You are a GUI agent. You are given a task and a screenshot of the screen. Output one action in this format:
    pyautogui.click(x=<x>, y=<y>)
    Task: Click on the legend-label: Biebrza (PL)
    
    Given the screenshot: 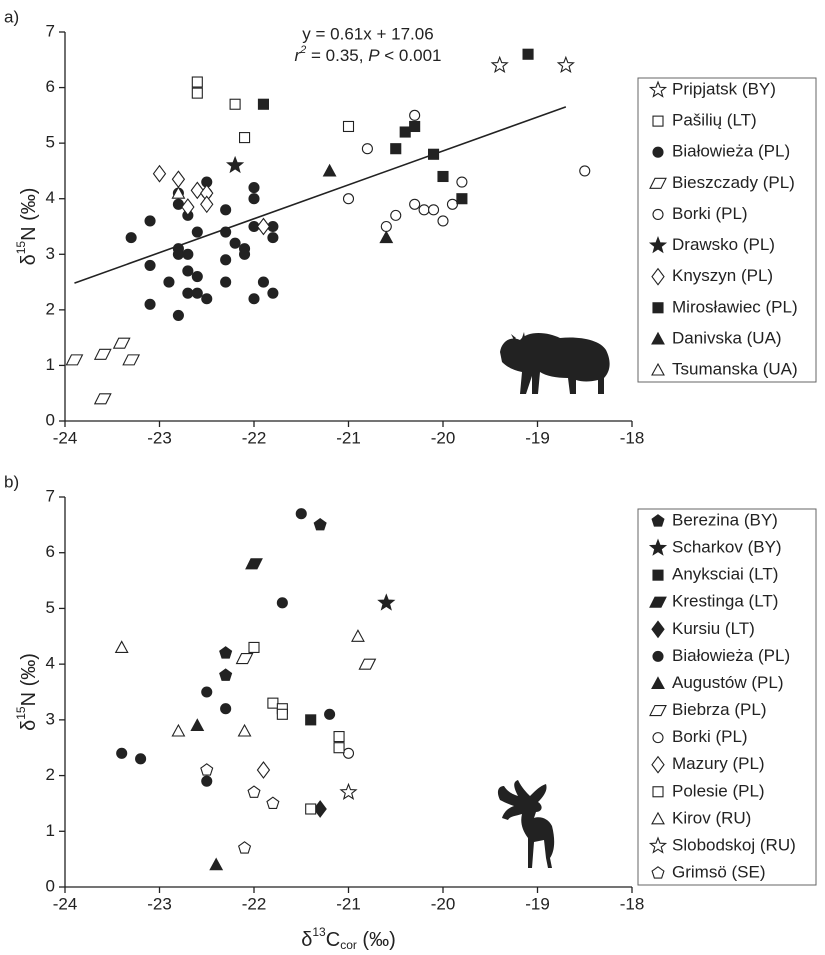 What is the action you would take?
    pyautogui.click(x=719, y=709)
    